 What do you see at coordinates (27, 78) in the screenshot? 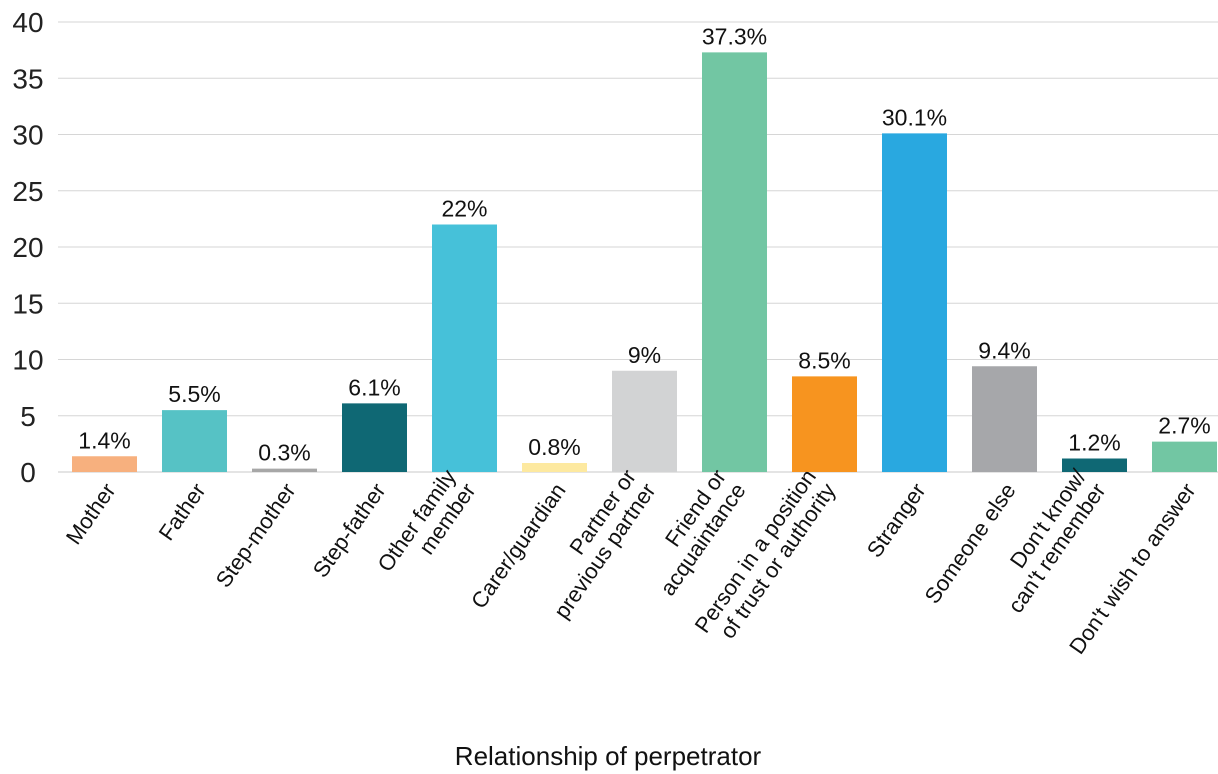
I see `y-tick-label: 35` at bounding box center [27, 78].